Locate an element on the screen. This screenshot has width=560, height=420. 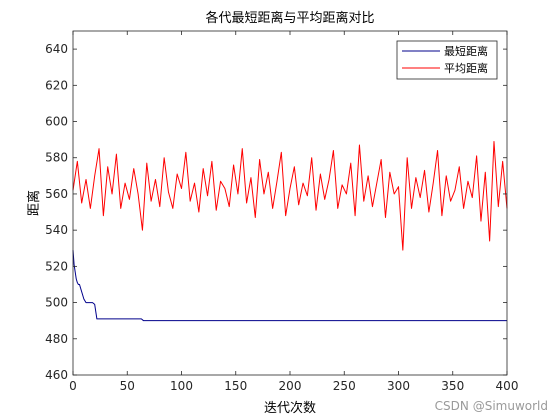
y-tick-label: 620 is located at coordinates (56, 85).